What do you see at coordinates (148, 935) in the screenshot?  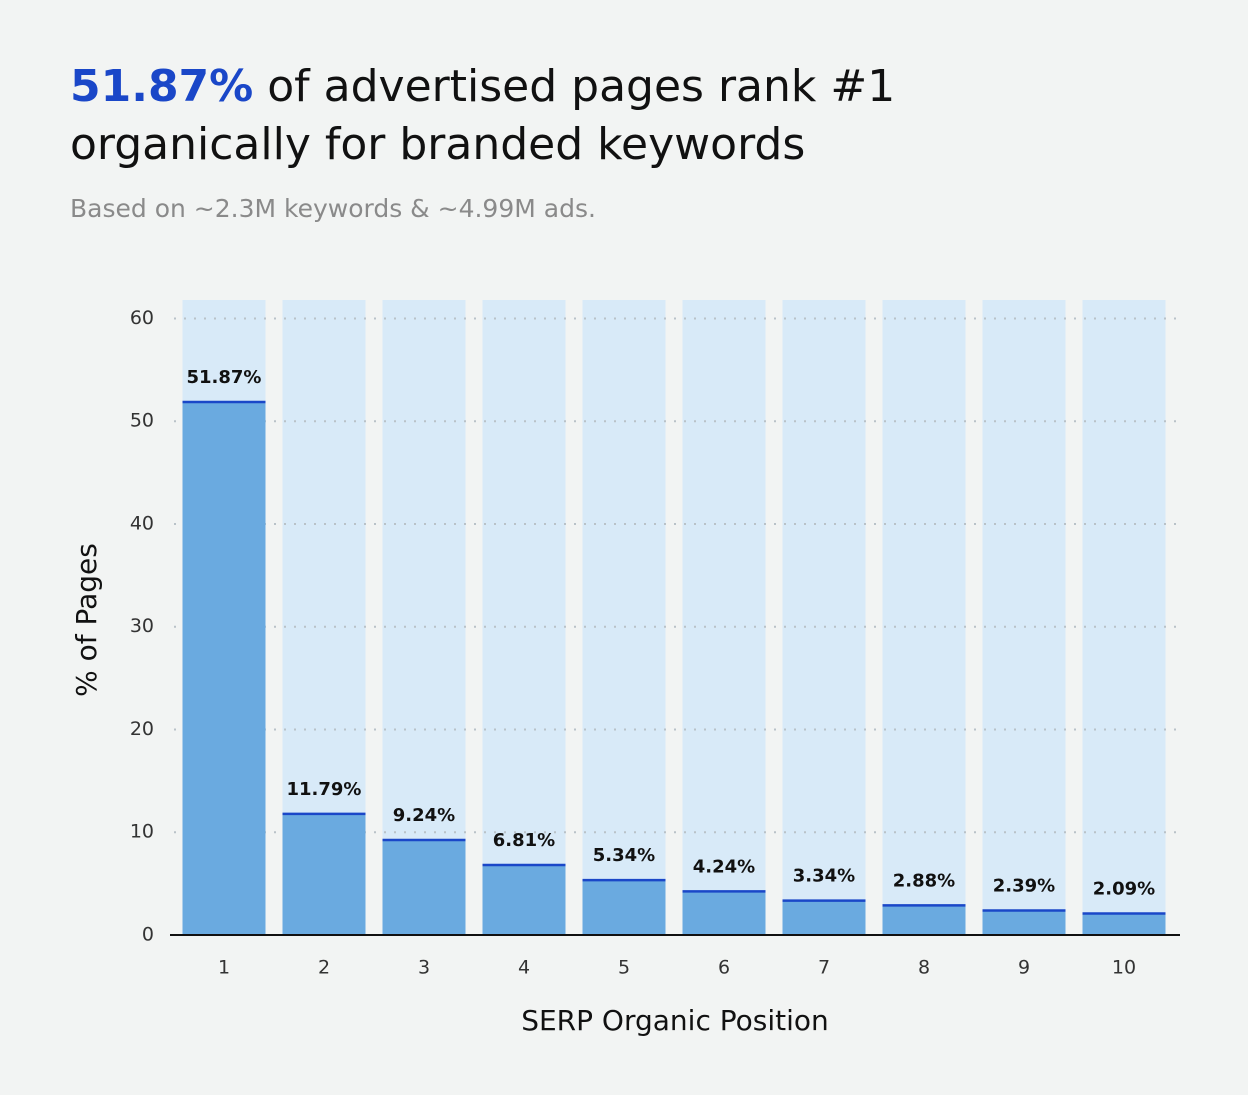 I see `y-tick-label: 0` at bounding box center [148, 935].